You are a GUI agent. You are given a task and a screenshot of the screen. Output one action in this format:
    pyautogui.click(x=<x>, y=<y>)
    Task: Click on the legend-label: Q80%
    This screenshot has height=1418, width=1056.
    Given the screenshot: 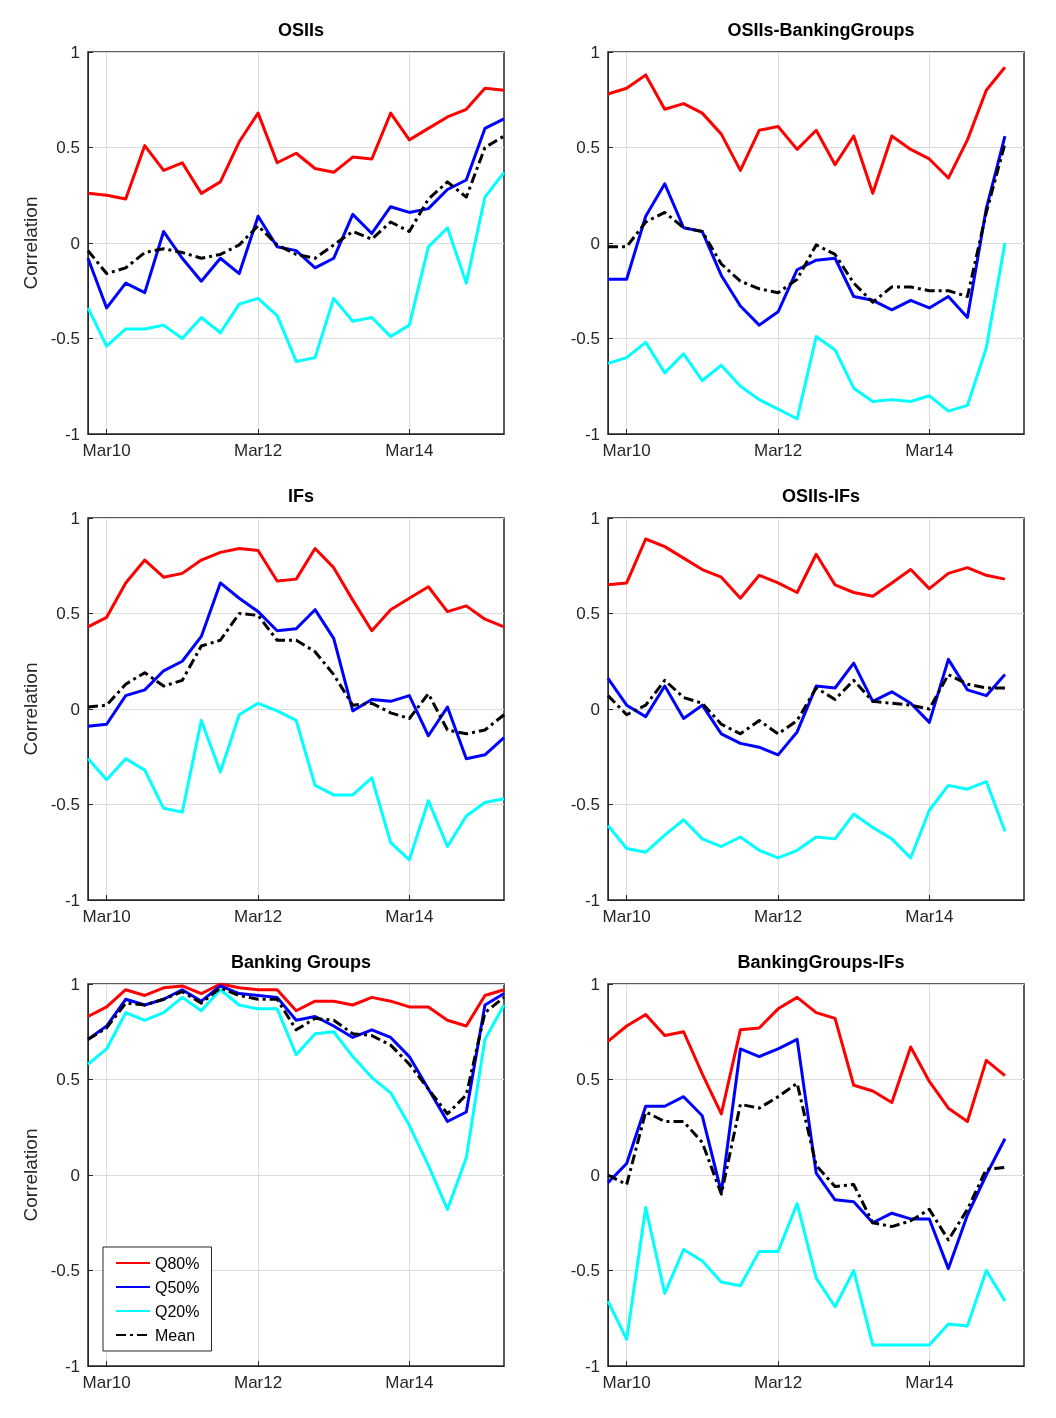 What is the action you would take?
    pyautogui.click(x=177, y=1263)
    